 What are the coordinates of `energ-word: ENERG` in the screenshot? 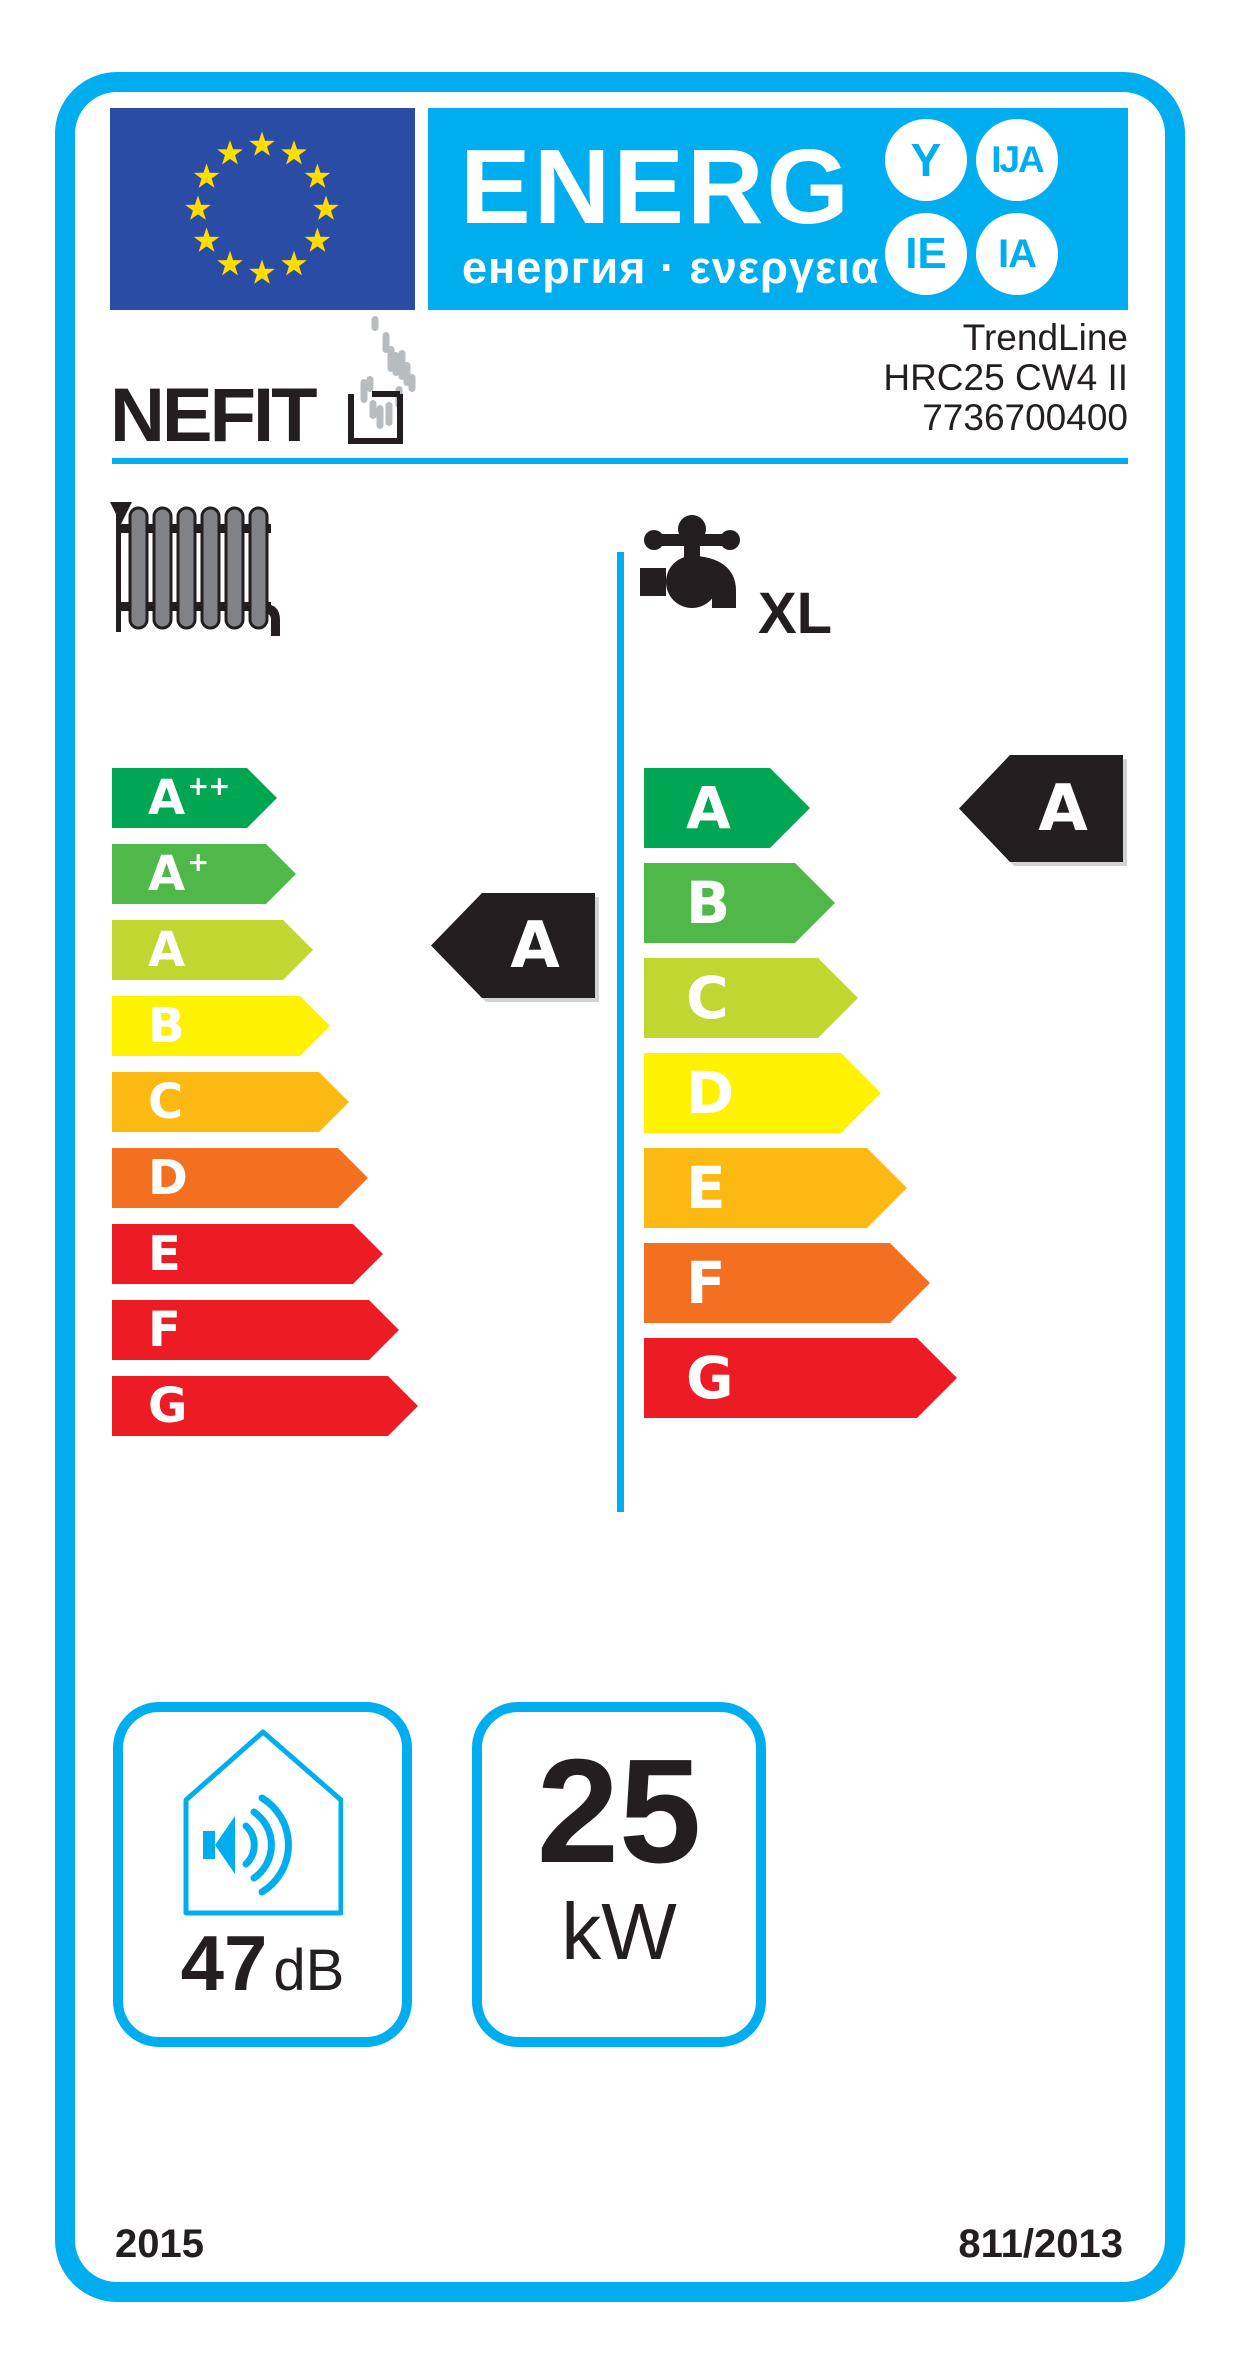 It's located at (656, 187).